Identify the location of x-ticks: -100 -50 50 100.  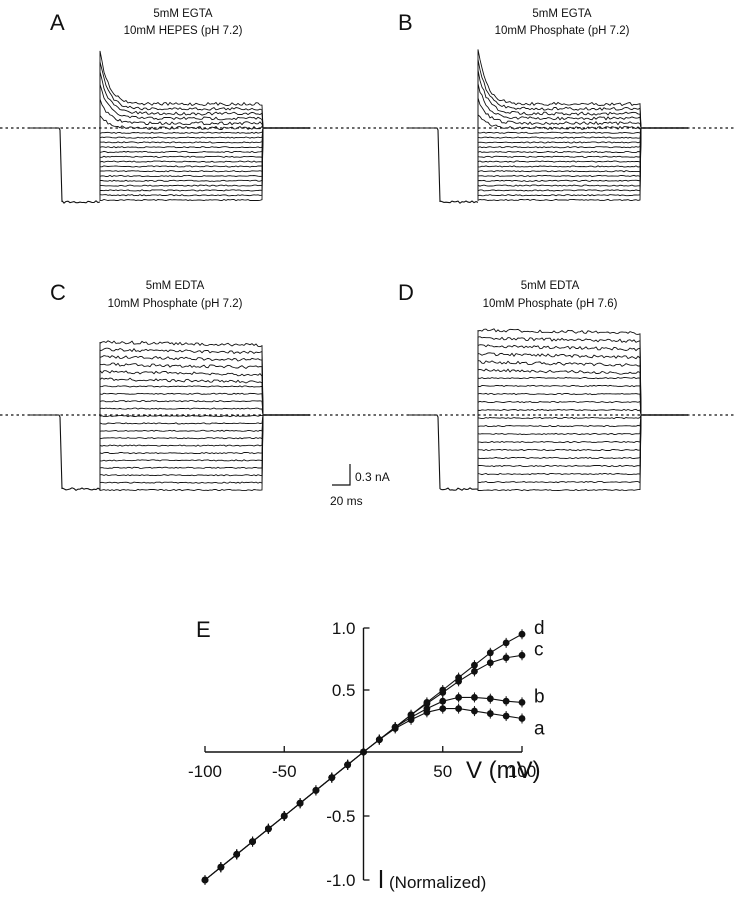
(362, 763).